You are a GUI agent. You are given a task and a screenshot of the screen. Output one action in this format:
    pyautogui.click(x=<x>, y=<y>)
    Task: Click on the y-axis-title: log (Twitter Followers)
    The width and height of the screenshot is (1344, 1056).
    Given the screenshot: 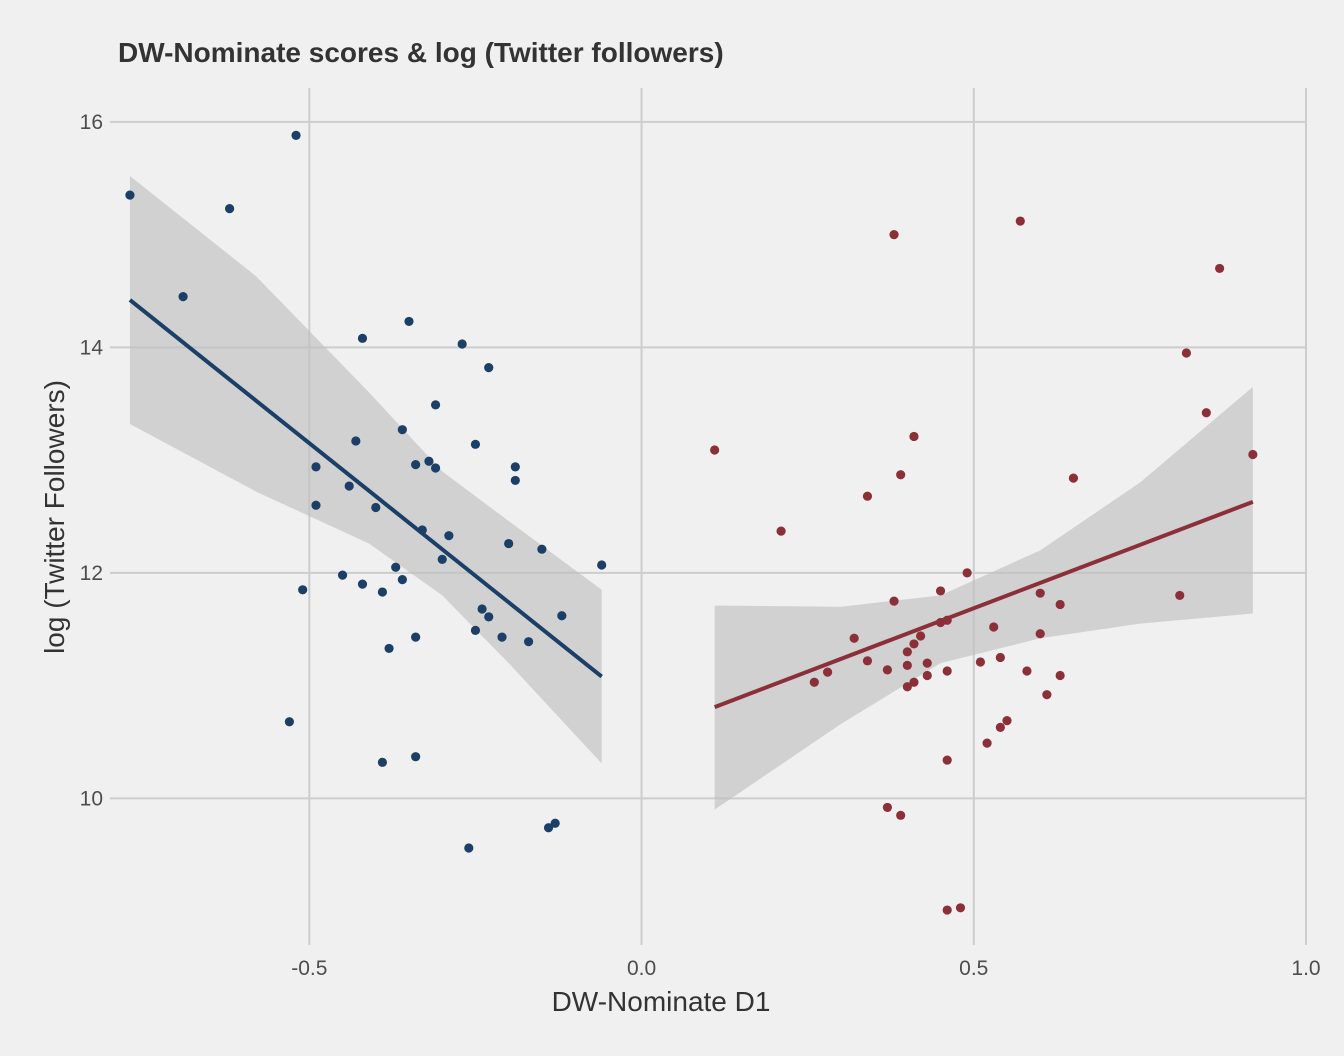 What is the action you would take?
    pyautogui.click(x=54, y=517)
    